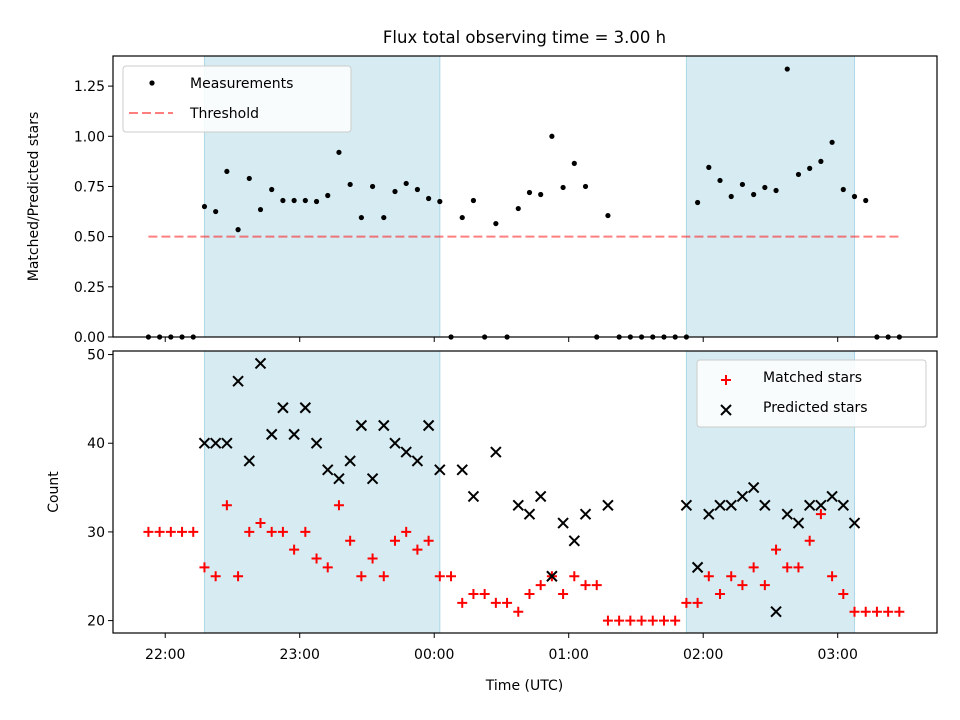 This screenshot has height=720, width=960. Describe the element at coordinates (770, 196) in the screenshot. I see `observing-window-band` at that location.